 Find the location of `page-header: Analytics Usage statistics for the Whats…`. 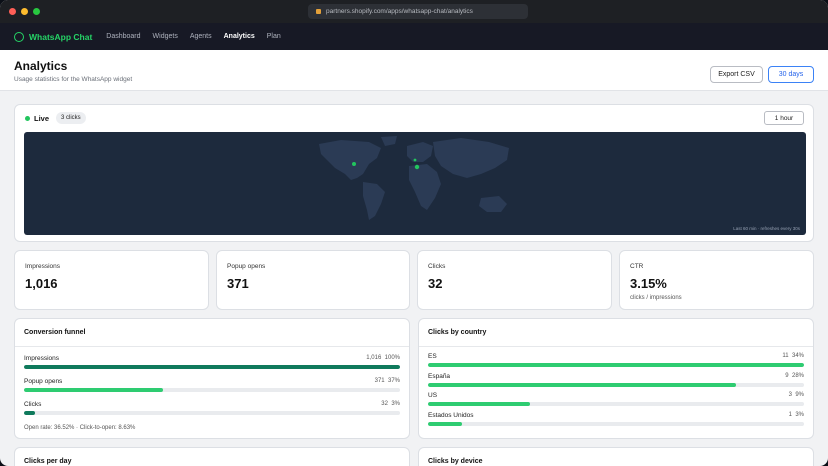

page-header: Analytics Usage statistics for the Whats… is located at coordinates (414, 70).